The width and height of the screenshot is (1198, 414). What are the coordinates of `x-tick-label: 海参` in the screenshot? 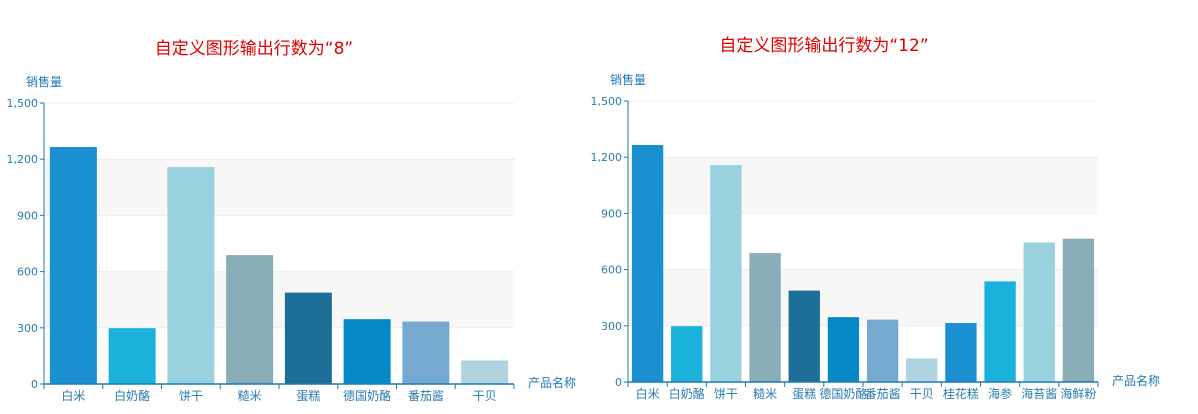 It's located at (1000, 393).